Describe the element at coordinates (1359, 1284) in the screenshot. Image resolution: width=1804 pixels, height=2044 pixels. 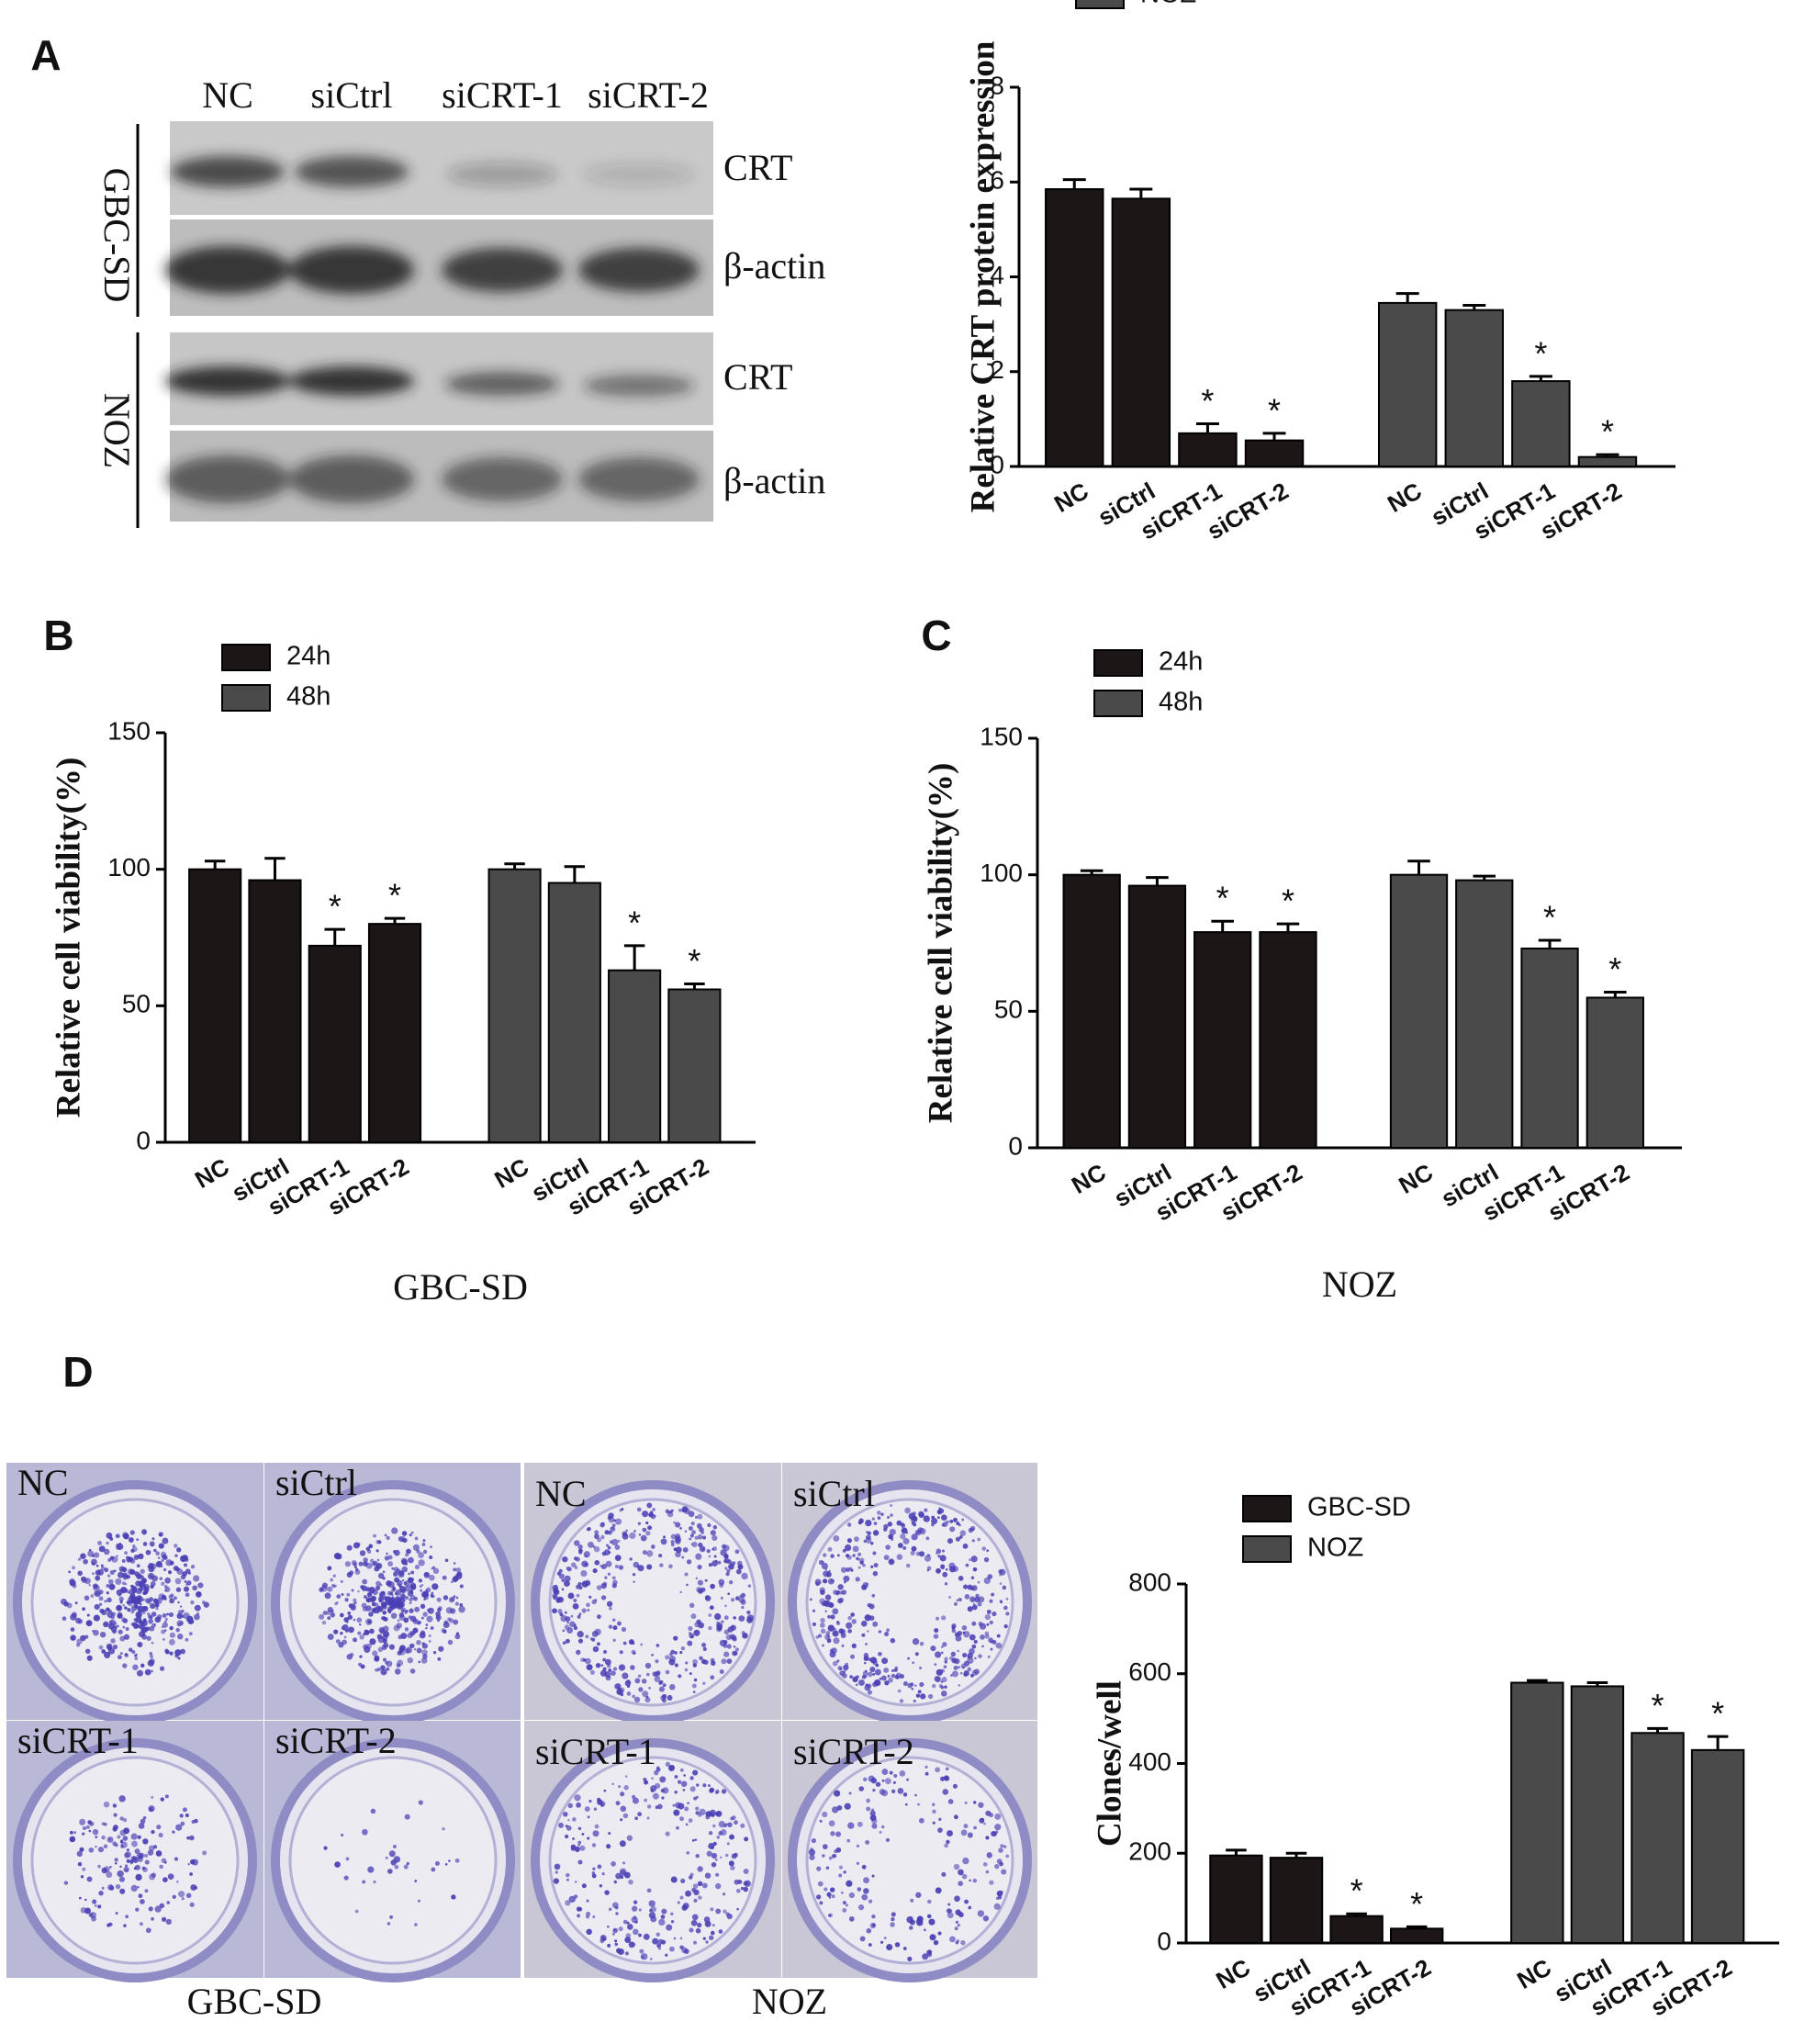
I see `x-axis-title: NOZ` at that location.